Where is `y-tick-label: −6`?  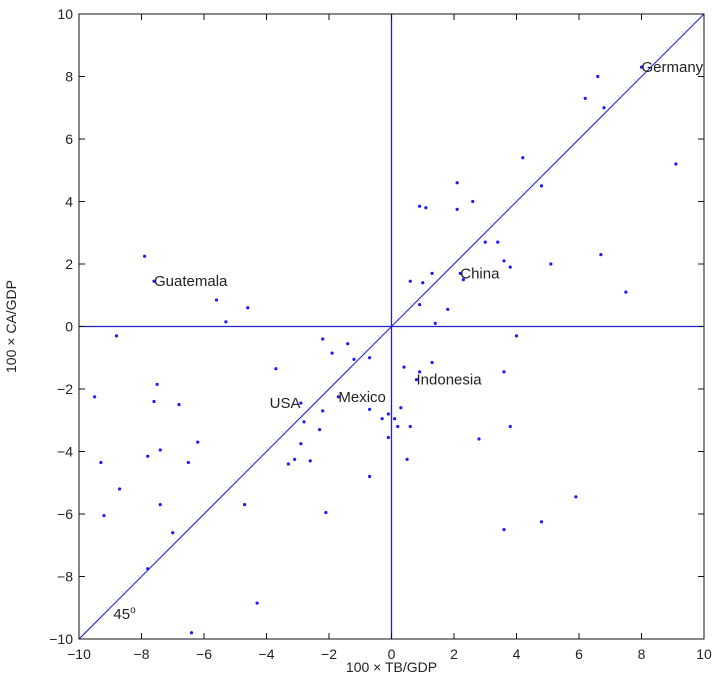 y-tick-label: −6 is located at coordinates (65, 514).